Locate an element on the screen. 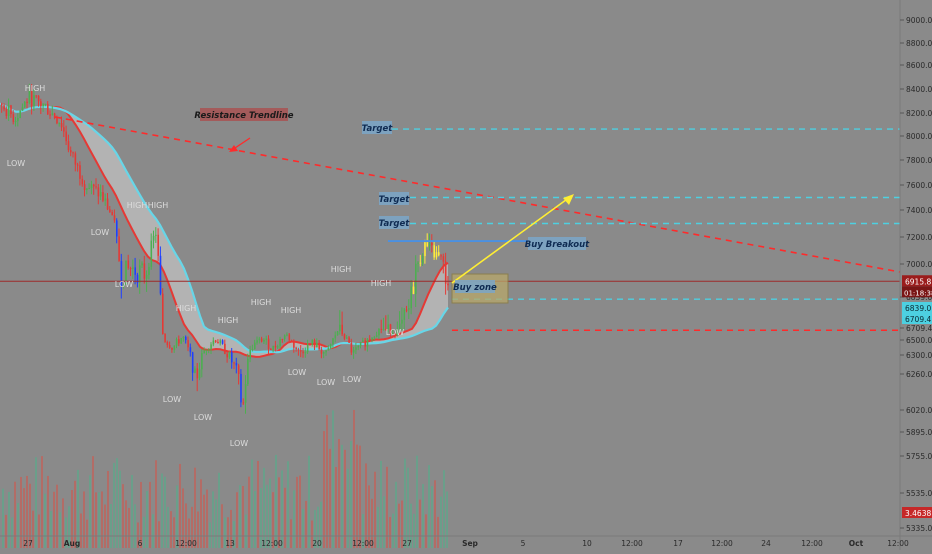 This screenshot has width=932, height=554. time-tick-label: 20 is located at coordinates (317, 543).